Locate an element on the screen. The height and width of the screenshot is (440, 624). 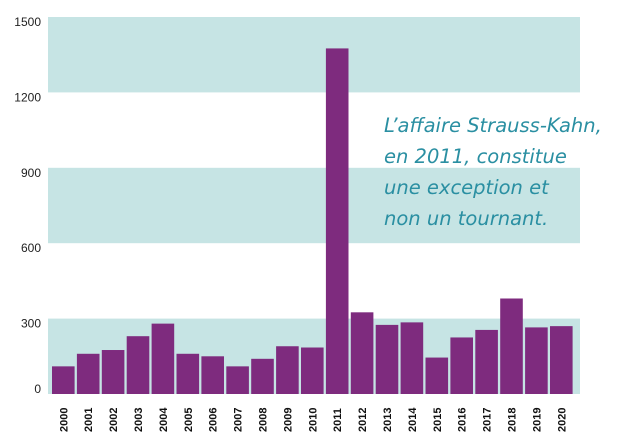
y-tick-label: 0 is located at coordinates (37, 389).